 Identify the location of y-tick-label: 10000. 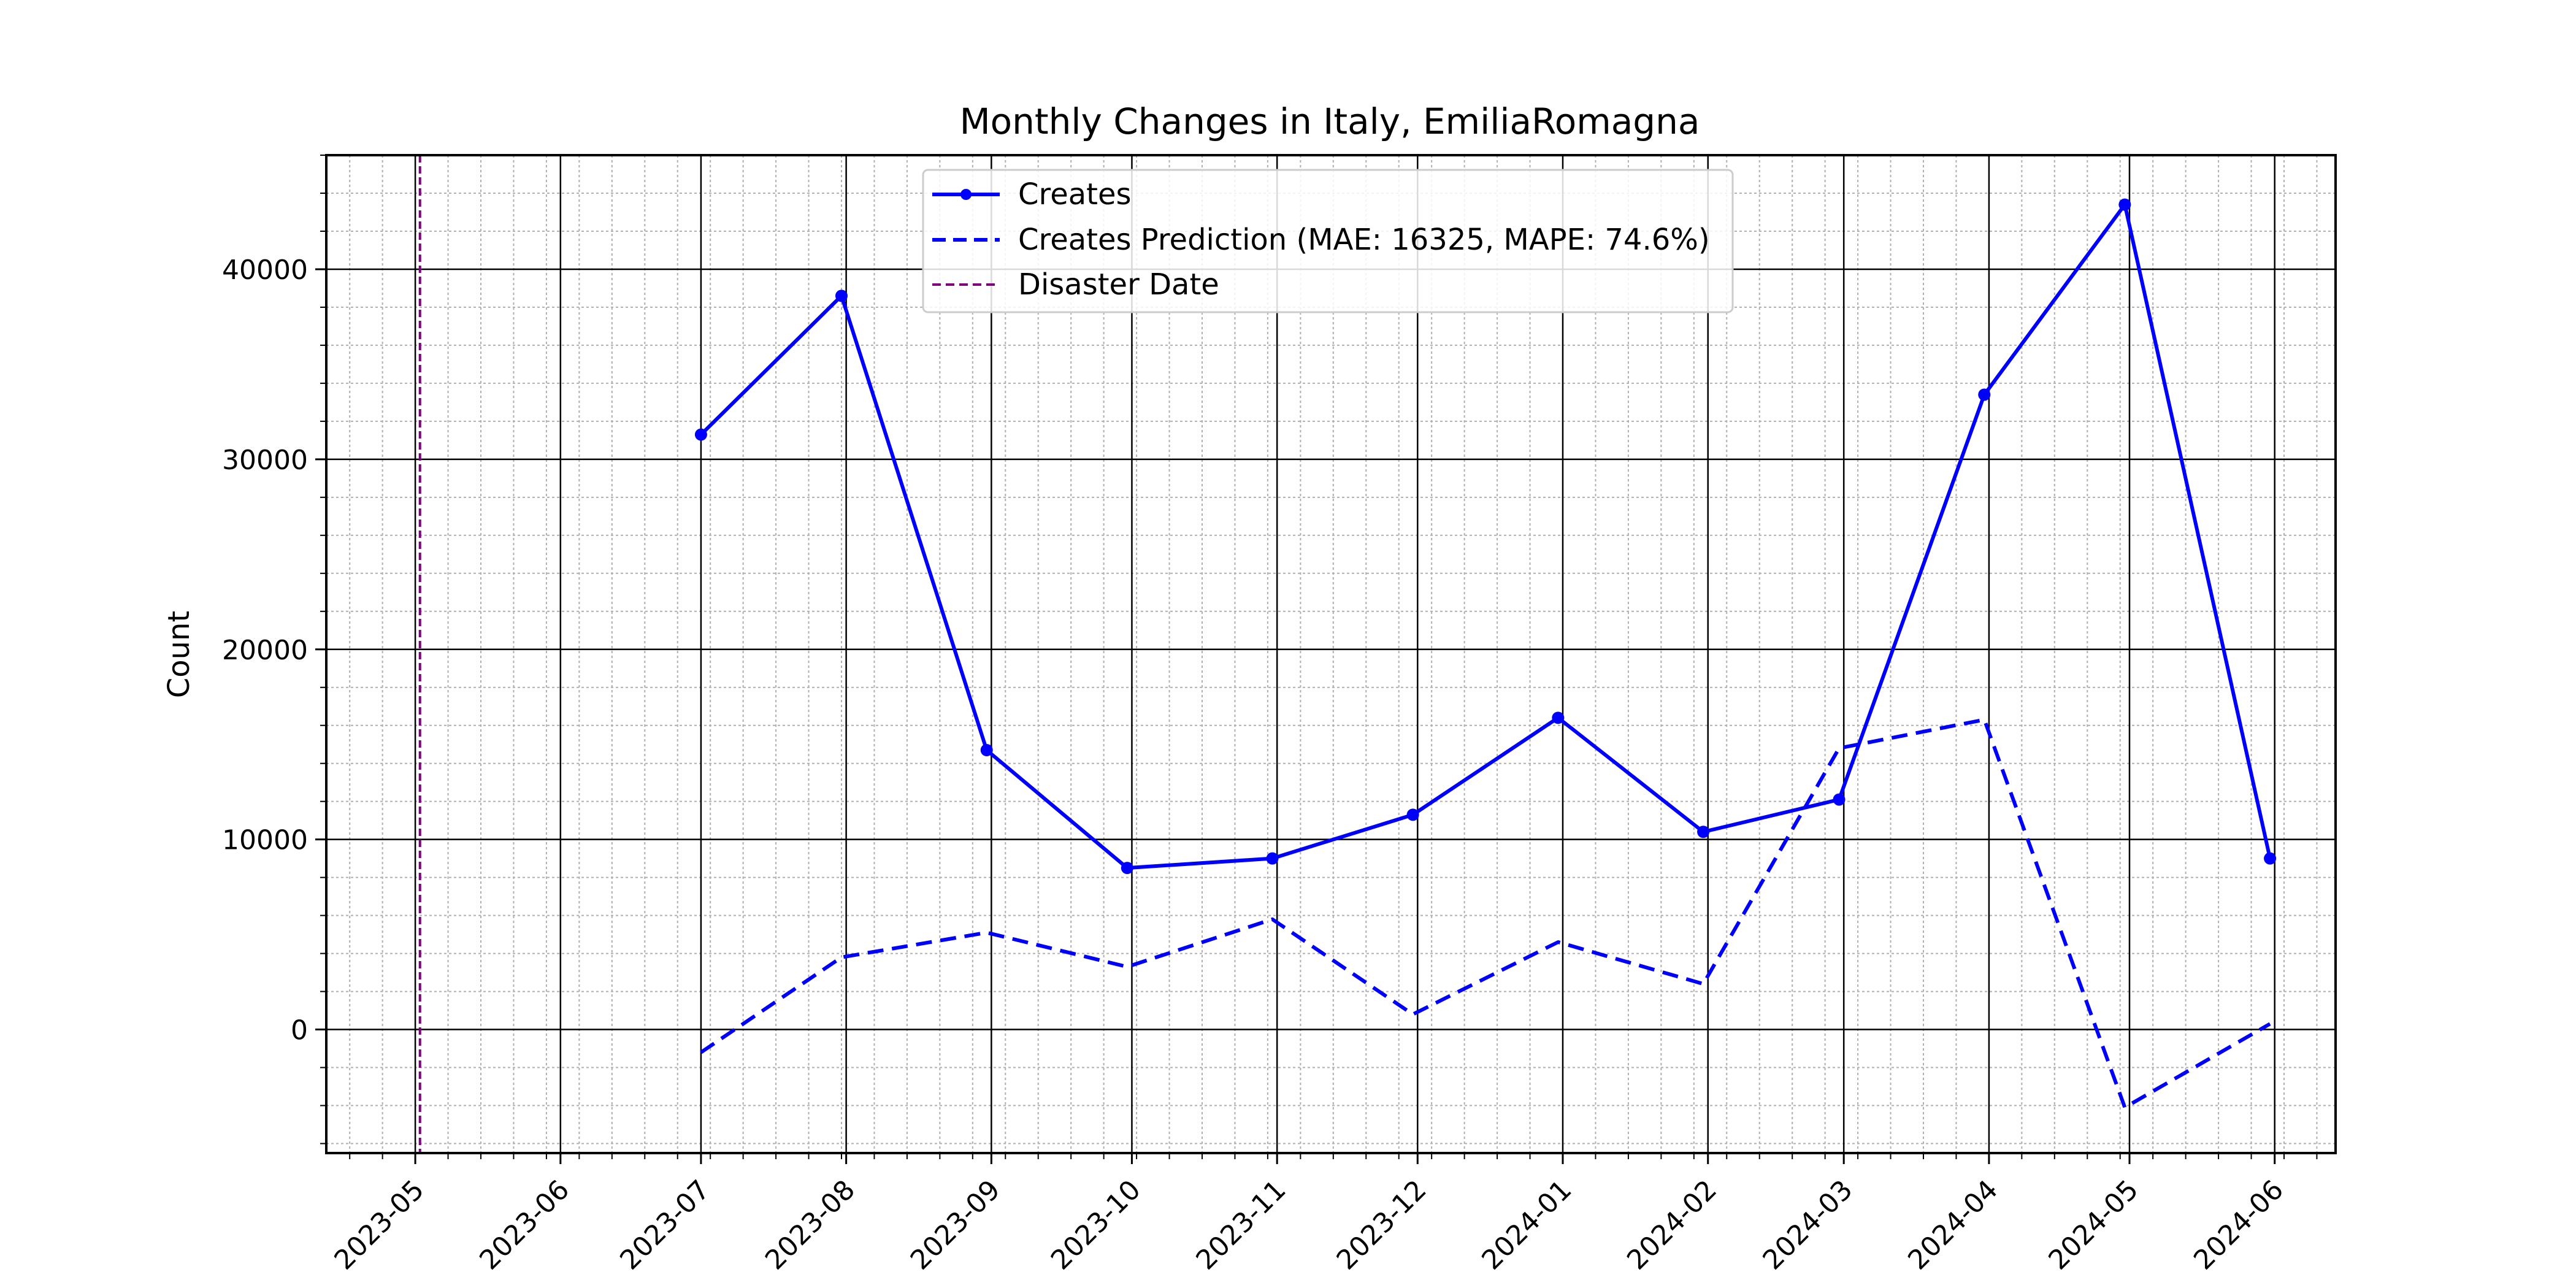
(265, 840).